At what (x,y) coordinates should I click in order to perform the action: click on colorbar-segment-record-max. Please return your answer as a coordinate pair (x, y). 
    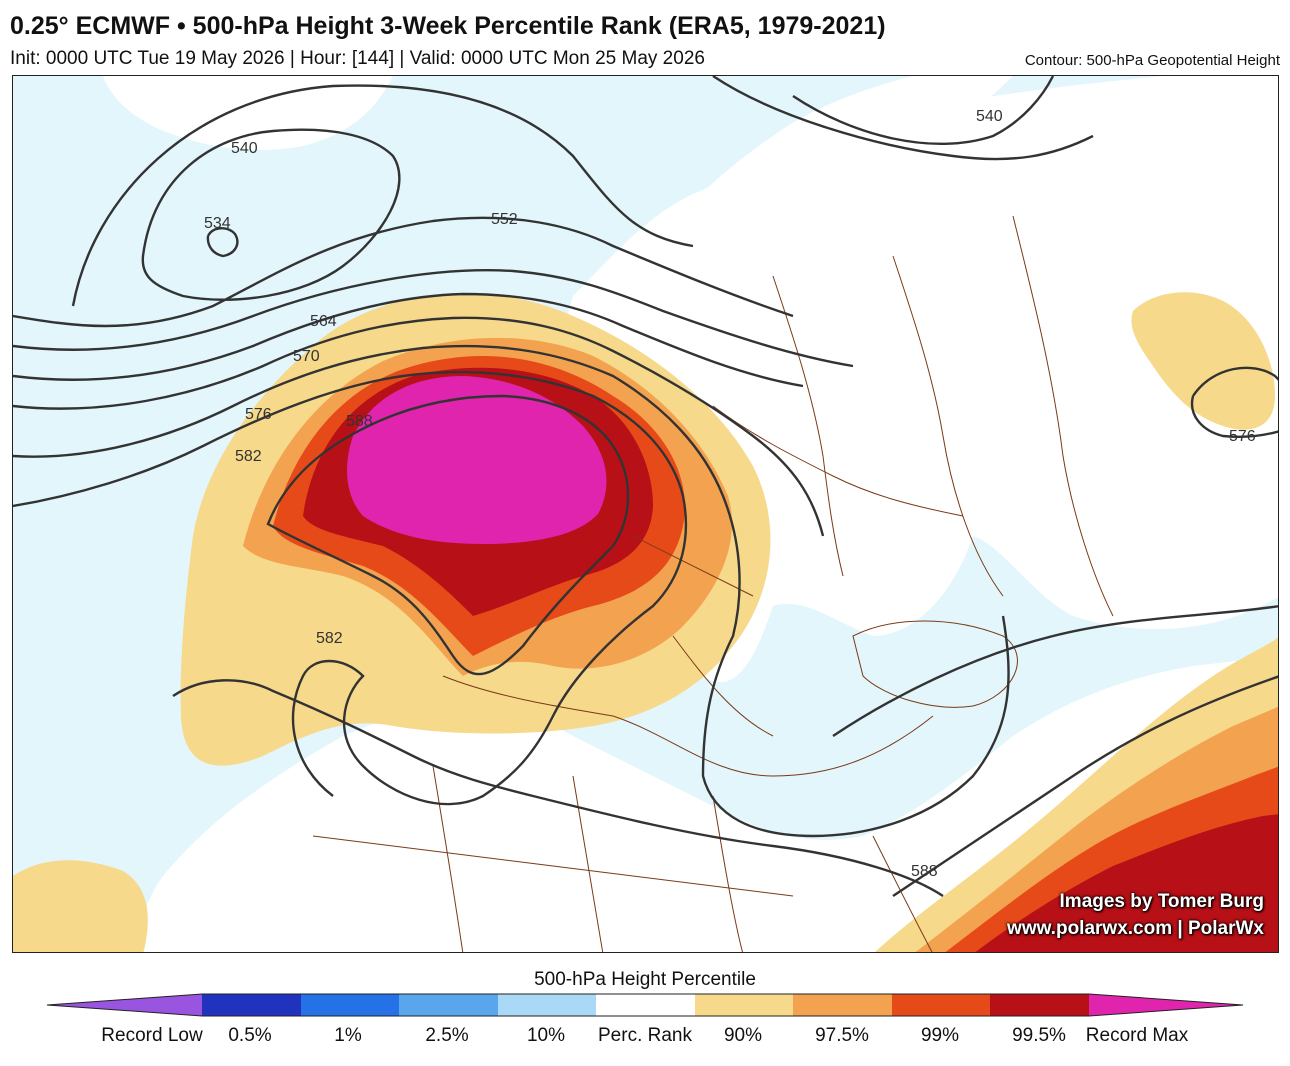
    Looking at the image, I should click on (1166, 1005).